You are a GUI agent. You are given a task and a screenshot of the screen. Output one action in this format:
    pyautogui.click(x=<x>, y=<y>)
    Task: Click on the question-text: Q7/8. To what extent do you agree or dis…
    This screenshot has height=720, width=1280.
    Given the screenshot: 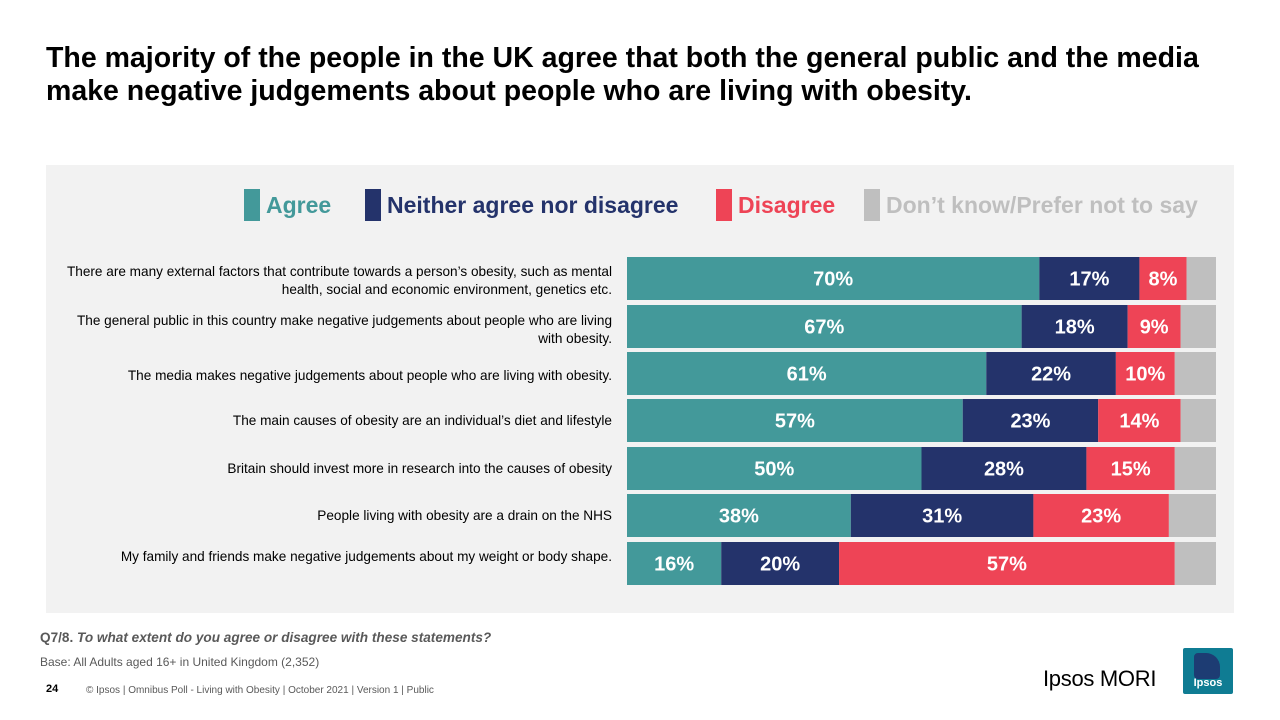 What is the action you would take?
    pyautogui.click(x=265, y=637)
    